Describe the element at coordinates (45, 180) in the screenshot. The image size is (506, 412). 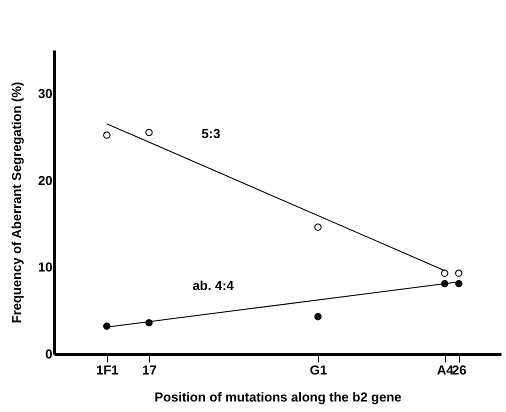
I see `y-tick-label: 20` at that location.